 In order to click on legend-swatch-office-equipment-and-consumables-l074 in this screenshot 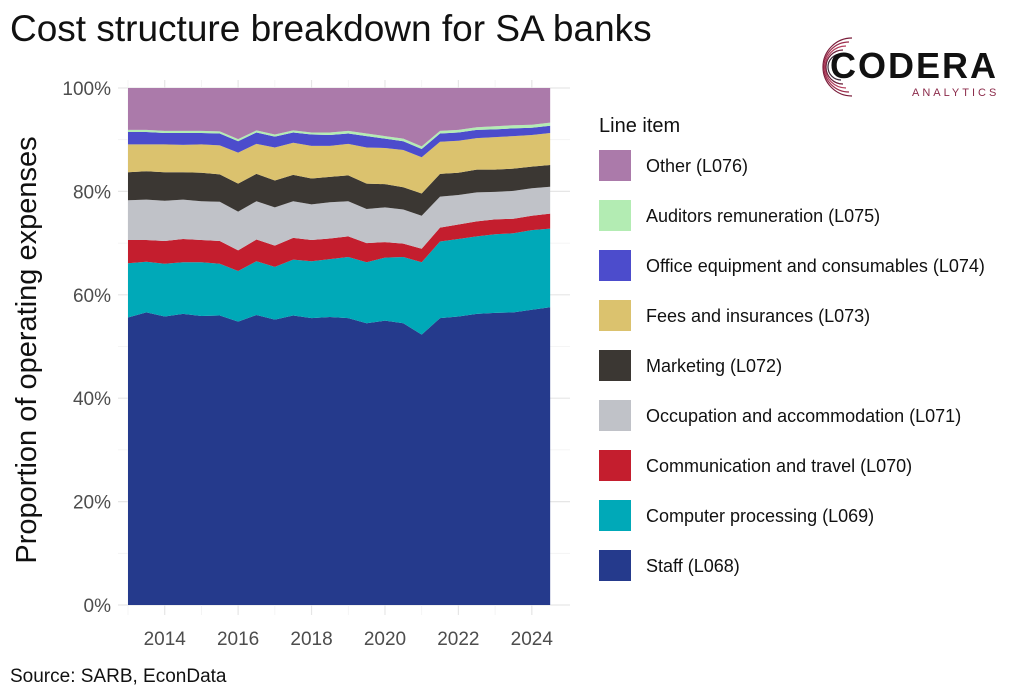, I will do `click(615, 265)`.